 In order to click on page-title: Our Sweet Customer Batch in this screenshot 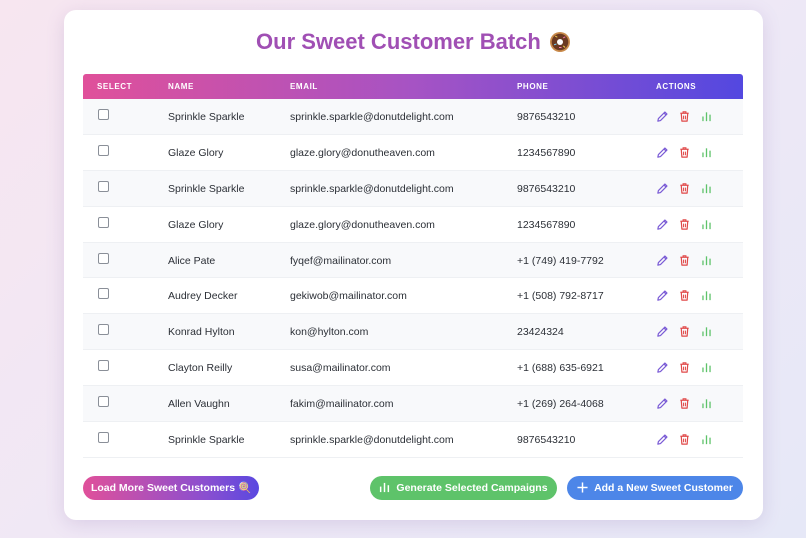, I will do `click(413, 44)`.